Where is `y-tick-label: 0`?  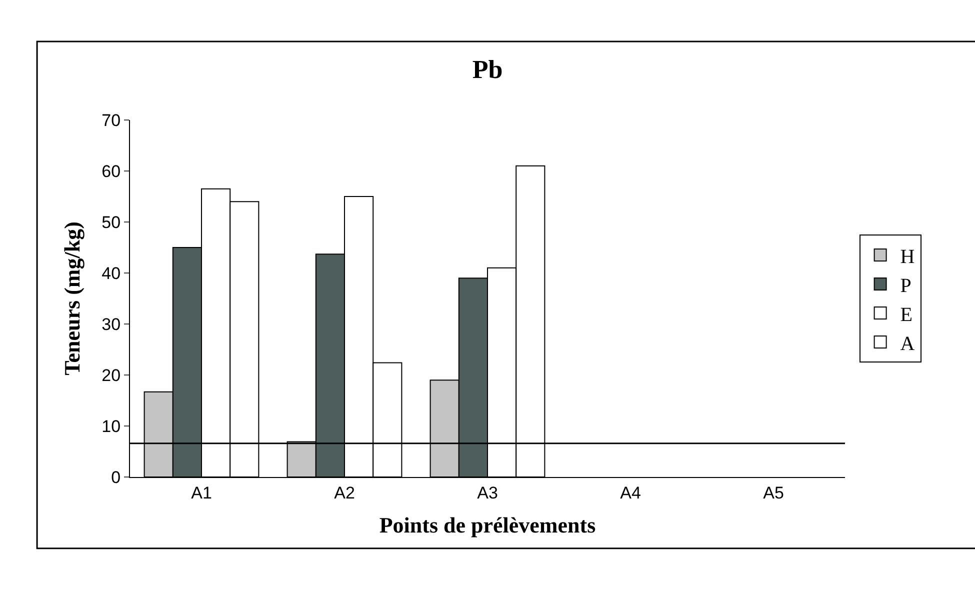 y-tick-label: 0 is located at coordinates (116, 477).